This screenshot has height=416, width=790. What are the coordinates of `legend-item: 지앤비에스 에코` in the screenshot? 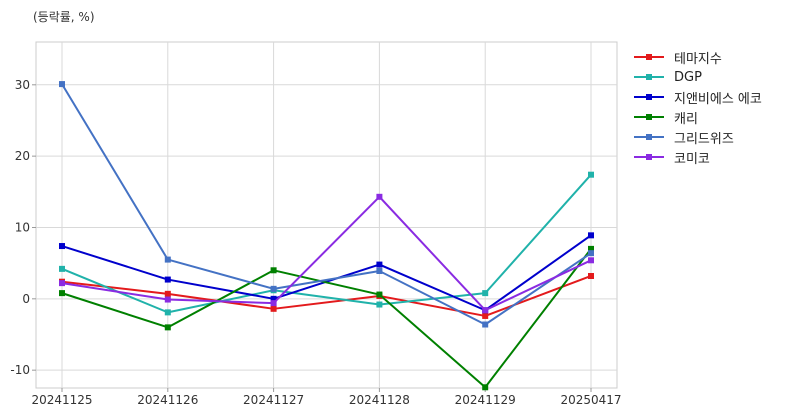 It's located at (698, 97).